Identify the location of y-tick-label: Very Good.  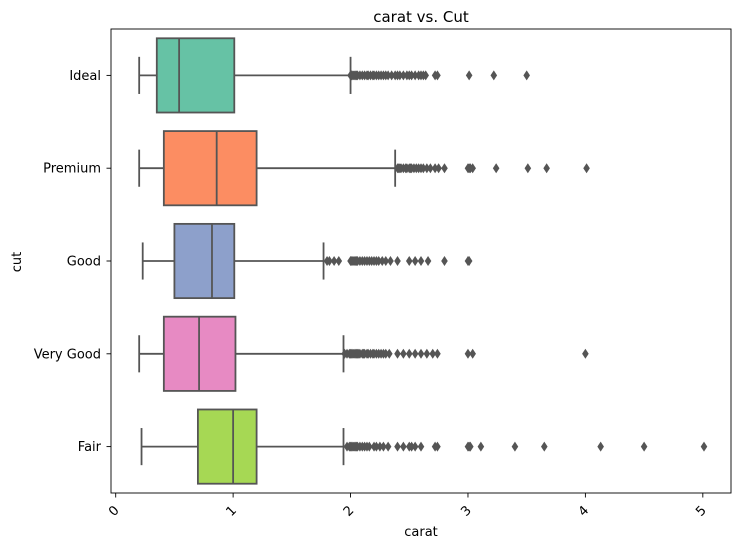
(67, 354).